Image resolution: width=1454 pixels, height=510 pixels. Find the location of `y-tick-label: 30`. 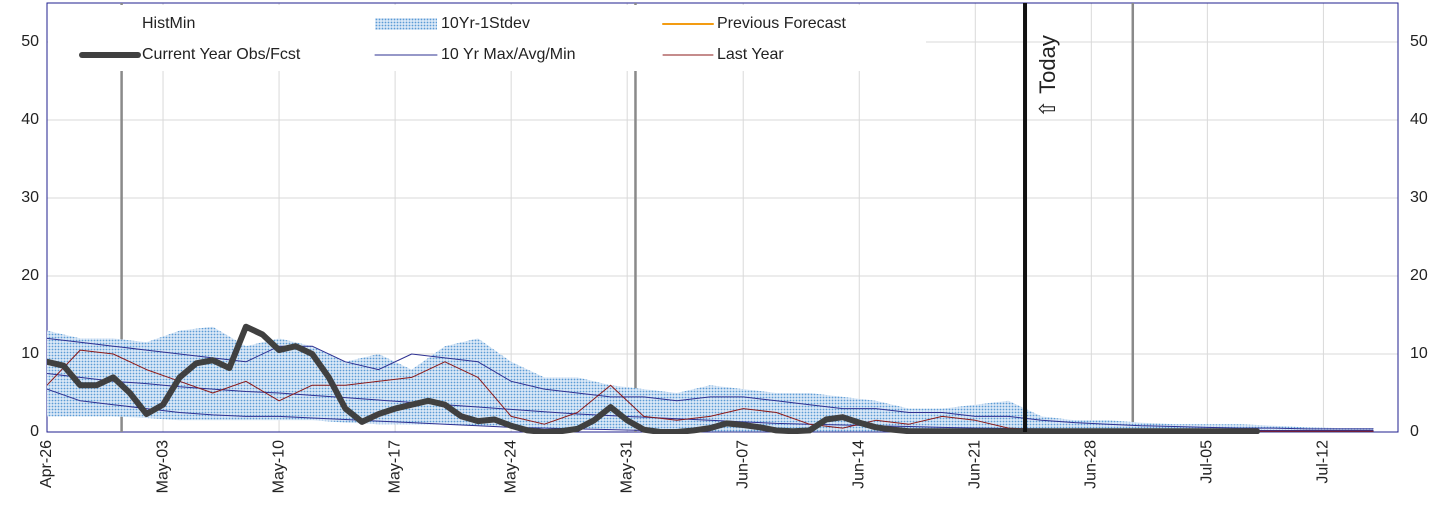

y-tick-label: 30 is located at coordinates (30, 197).